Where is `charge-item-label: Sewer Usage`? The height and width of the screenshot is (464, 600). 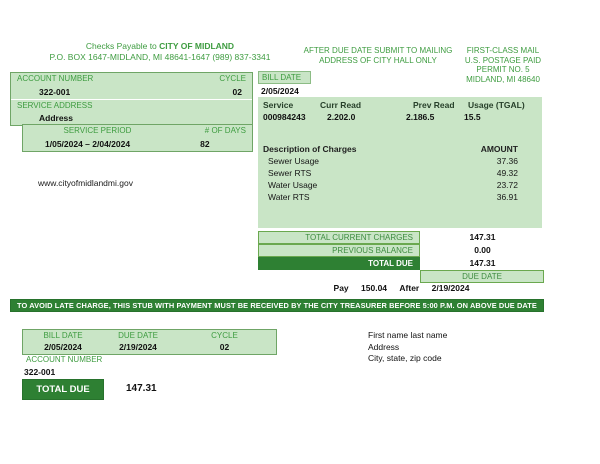 charge-item-label: Sewer Usage is located at coordinates (294, 161).